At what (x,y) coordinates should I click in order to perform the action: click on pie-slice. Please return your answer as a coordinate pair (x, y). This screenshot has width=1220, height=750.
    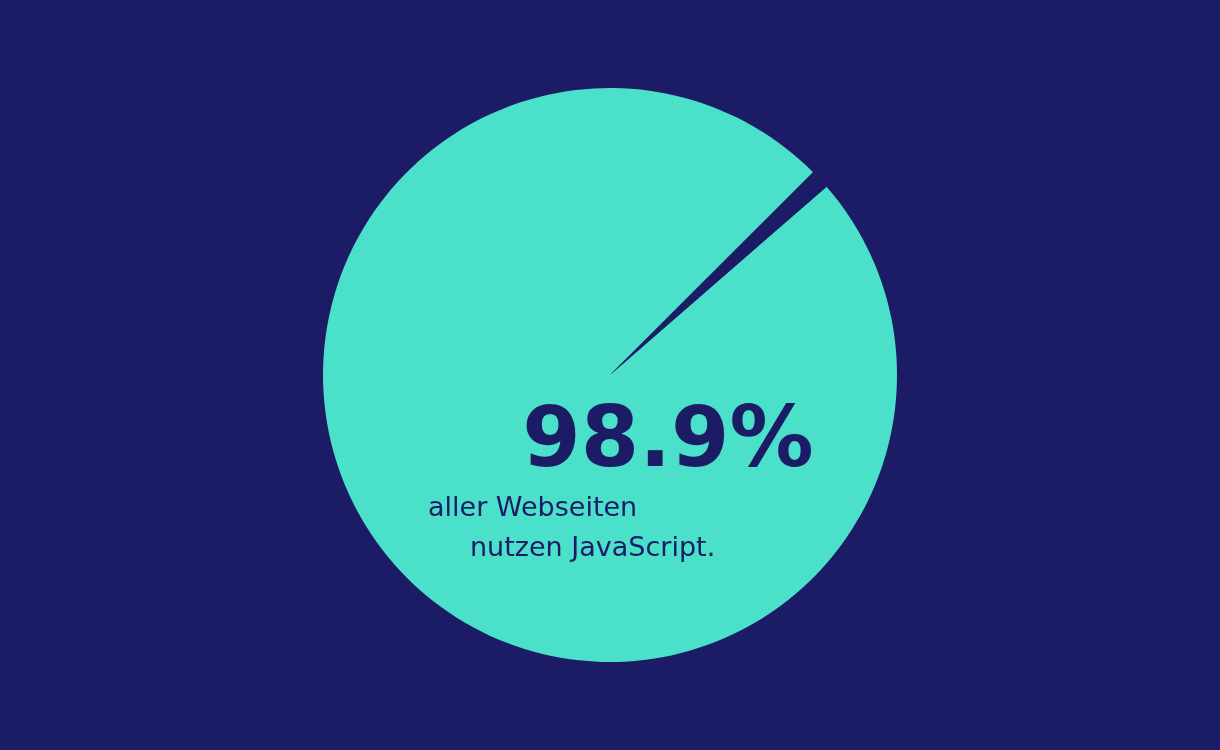
    Looking at the image, I should click on (718, 273).